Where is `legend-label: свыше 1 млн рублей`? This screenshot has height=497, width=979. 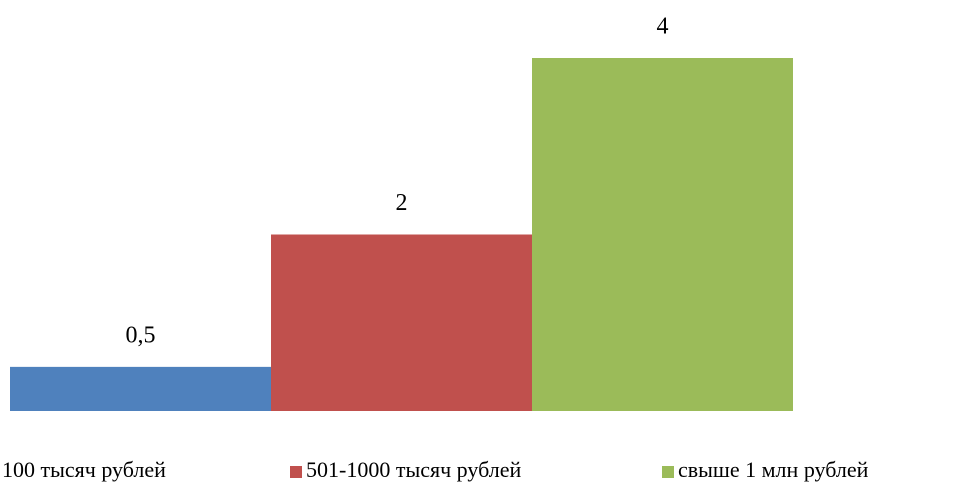 legend-label: свыше 1 млн рублей is located at coordinates (773, 469).